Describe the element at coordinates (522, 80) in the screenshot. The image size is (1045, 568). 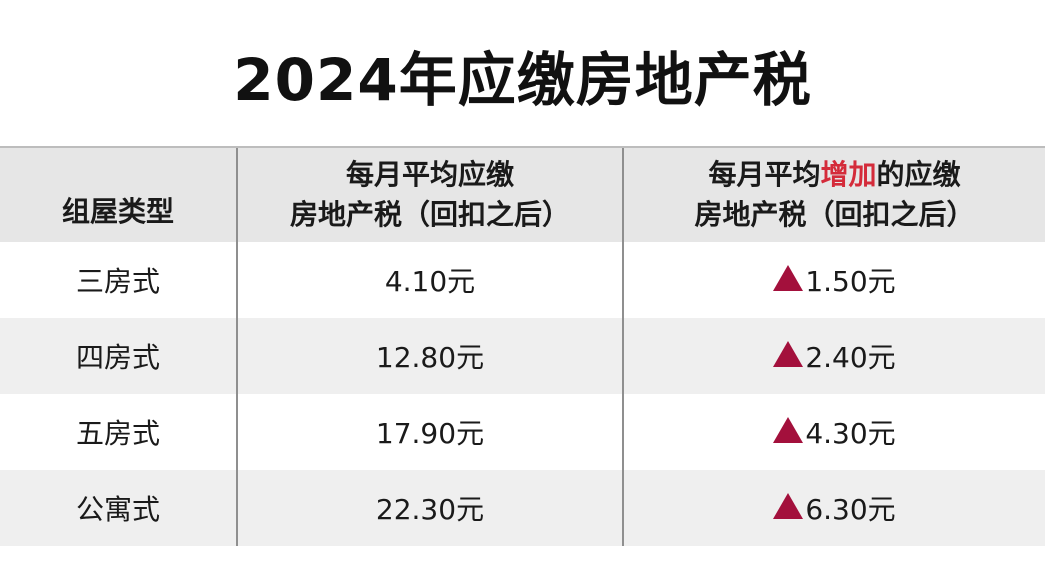
I see `page-title: 2024年应缴房地产税` at that location.